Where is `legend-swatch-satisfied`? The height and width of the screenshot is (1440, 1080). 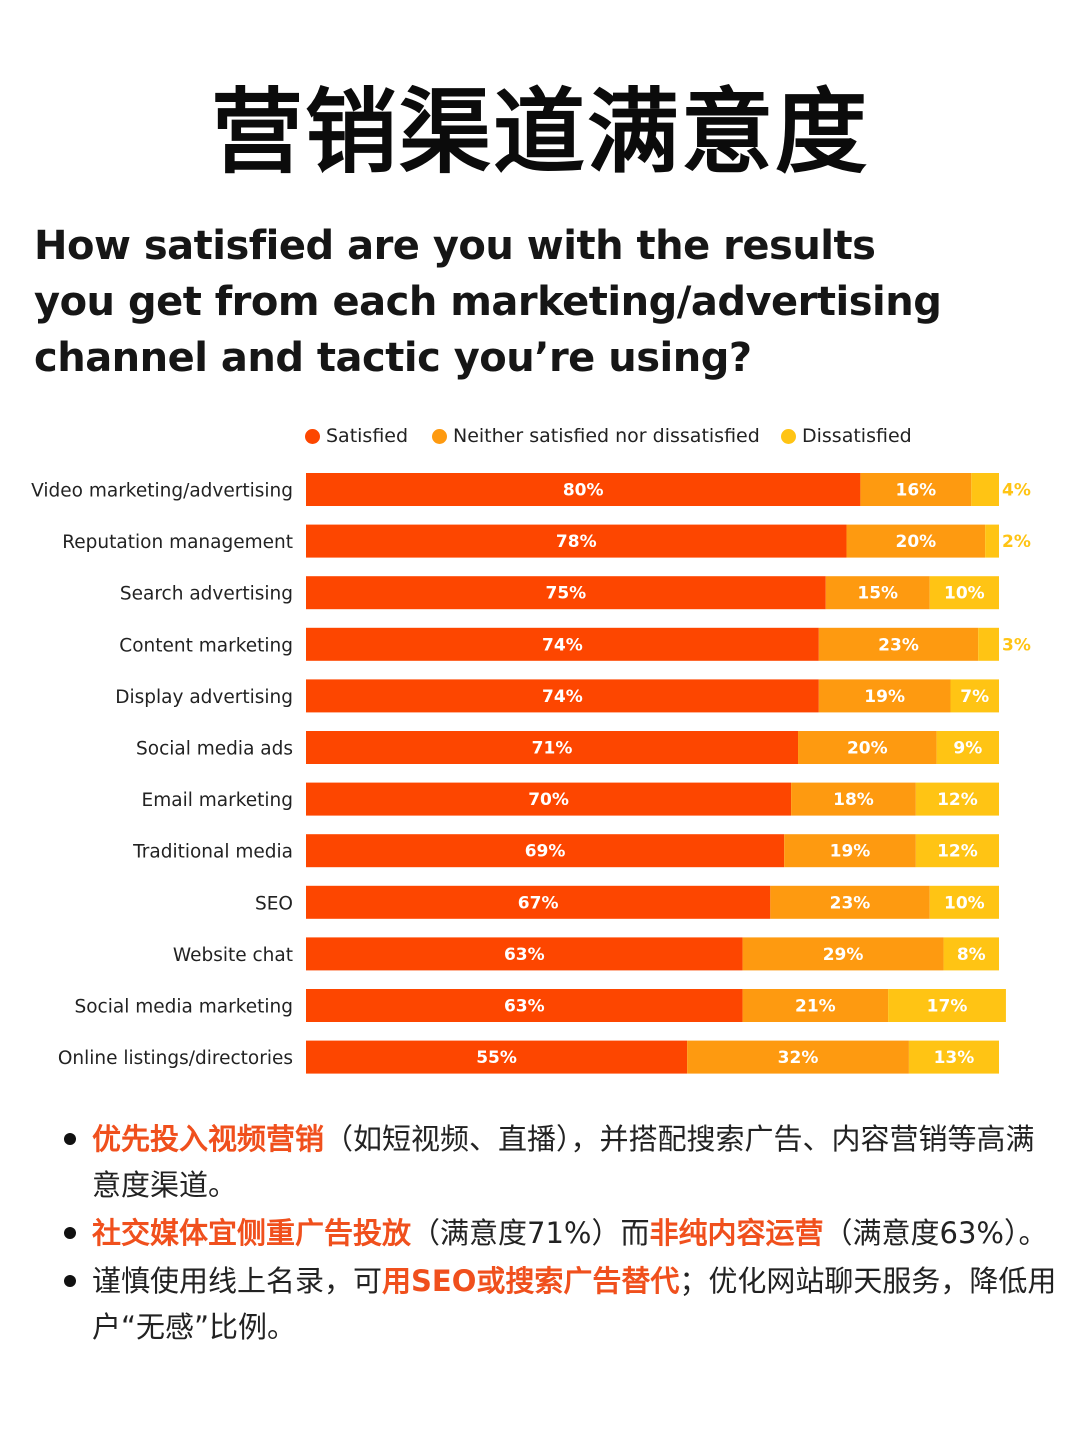
legend-swatch-satisfied is located at coordinates (312, 436).